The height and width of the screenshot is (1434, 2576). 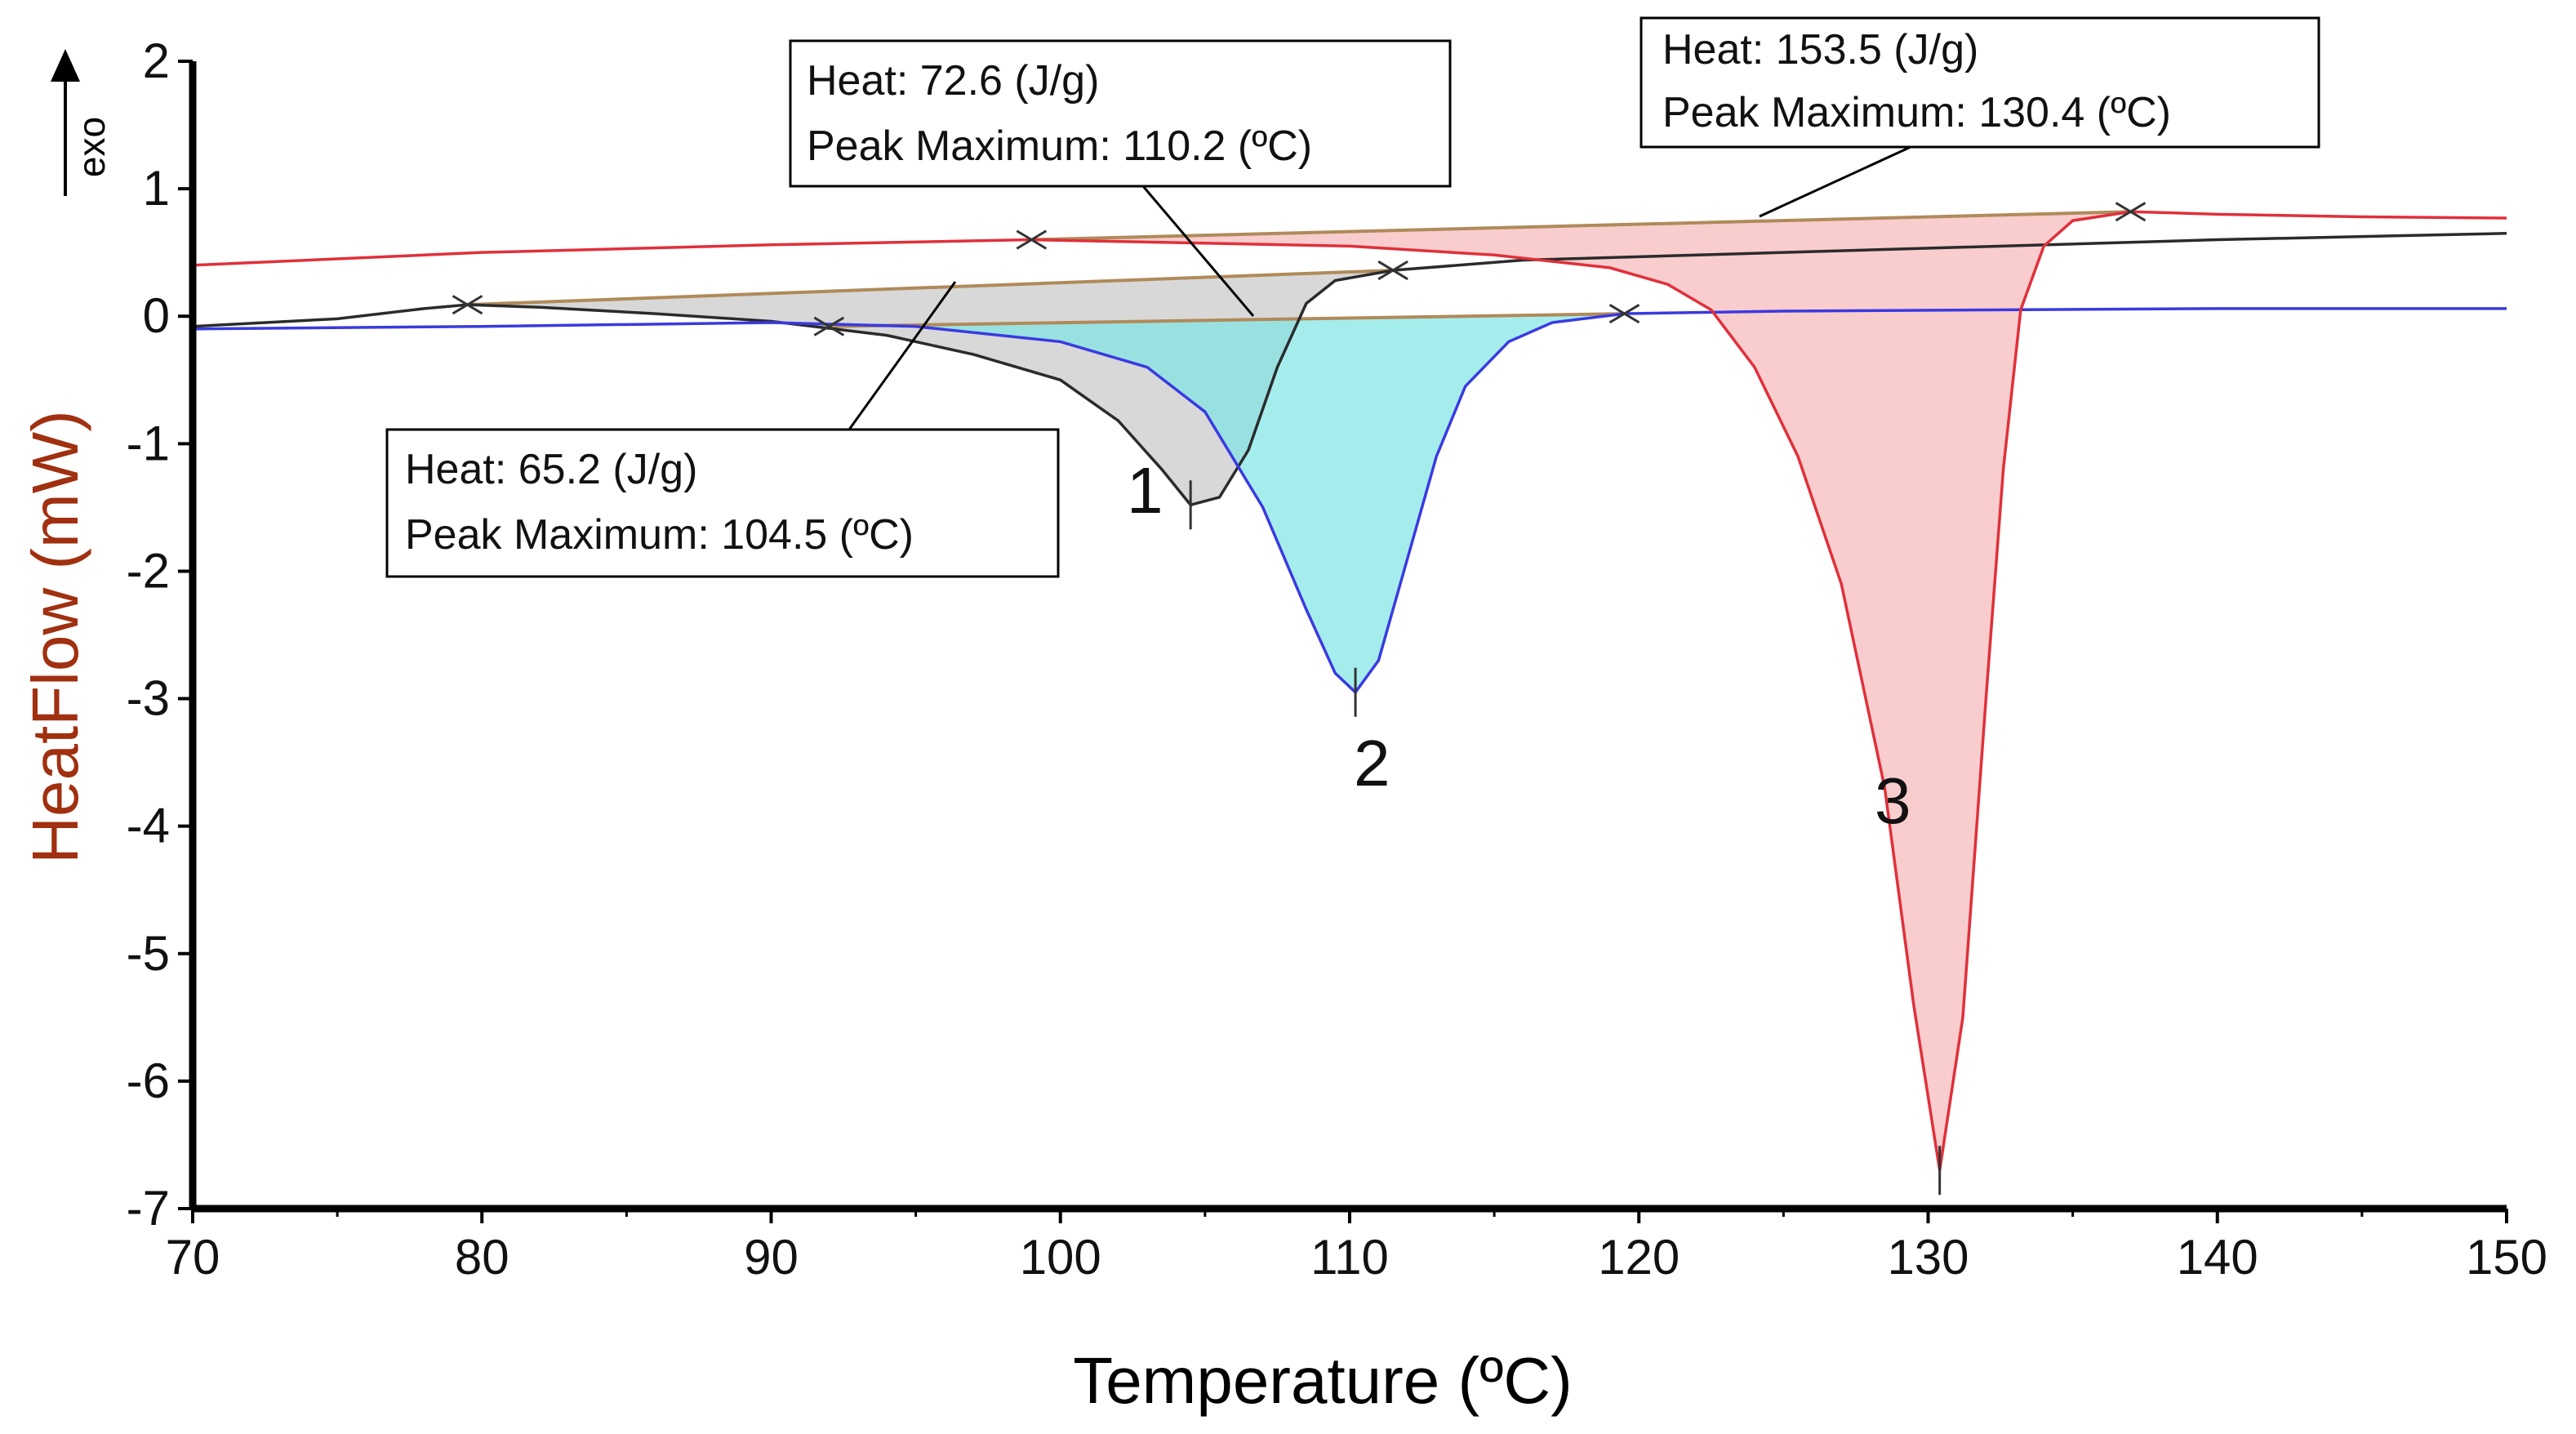 I want to click on y-tick-label--3: -3, so click(x=148, y=698).